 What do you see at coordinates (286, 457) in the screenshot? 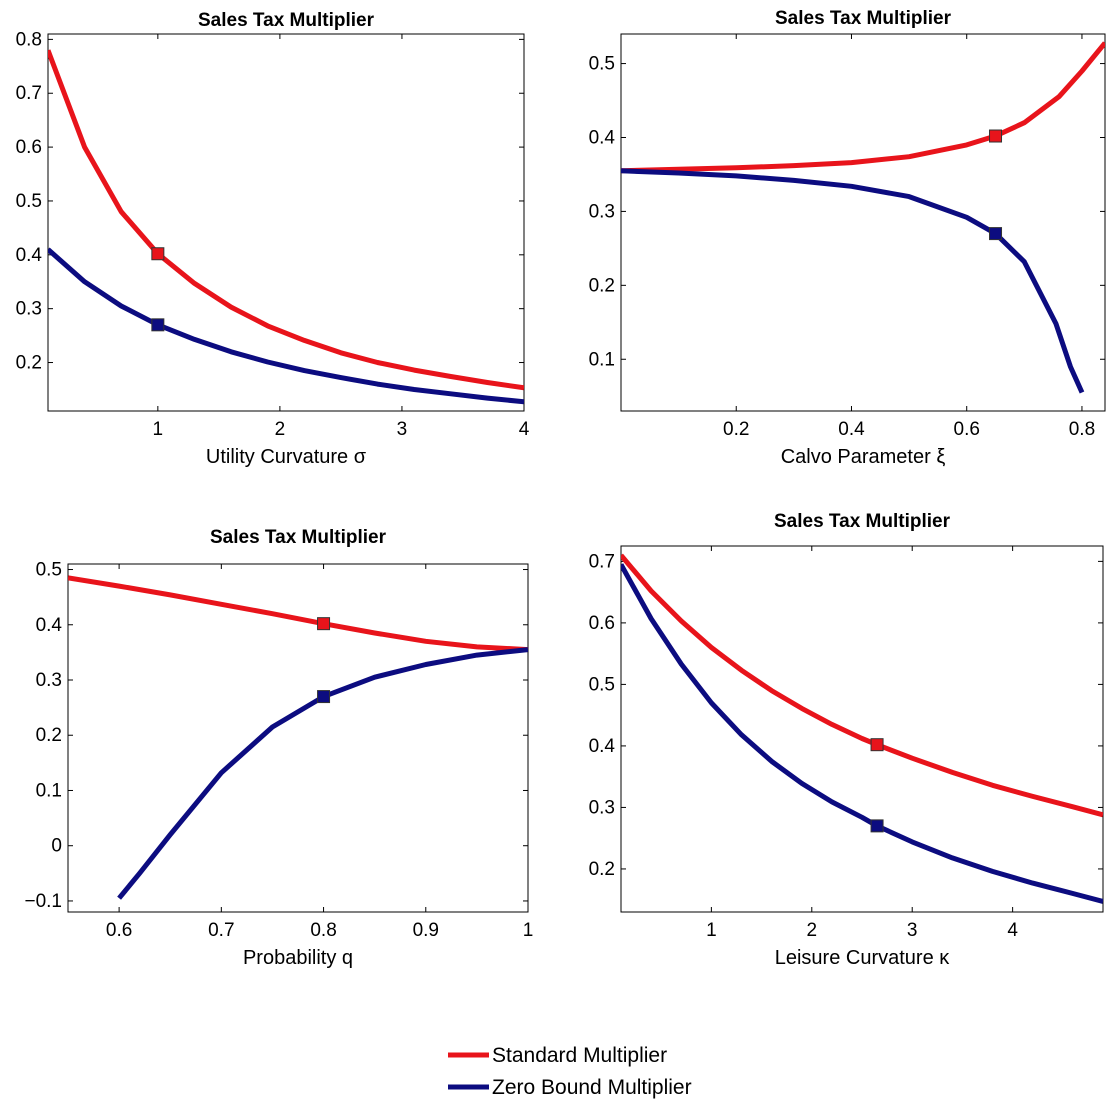
I see `x-axis-label: Utility Curvature σ` at bounding box center [286, 457].